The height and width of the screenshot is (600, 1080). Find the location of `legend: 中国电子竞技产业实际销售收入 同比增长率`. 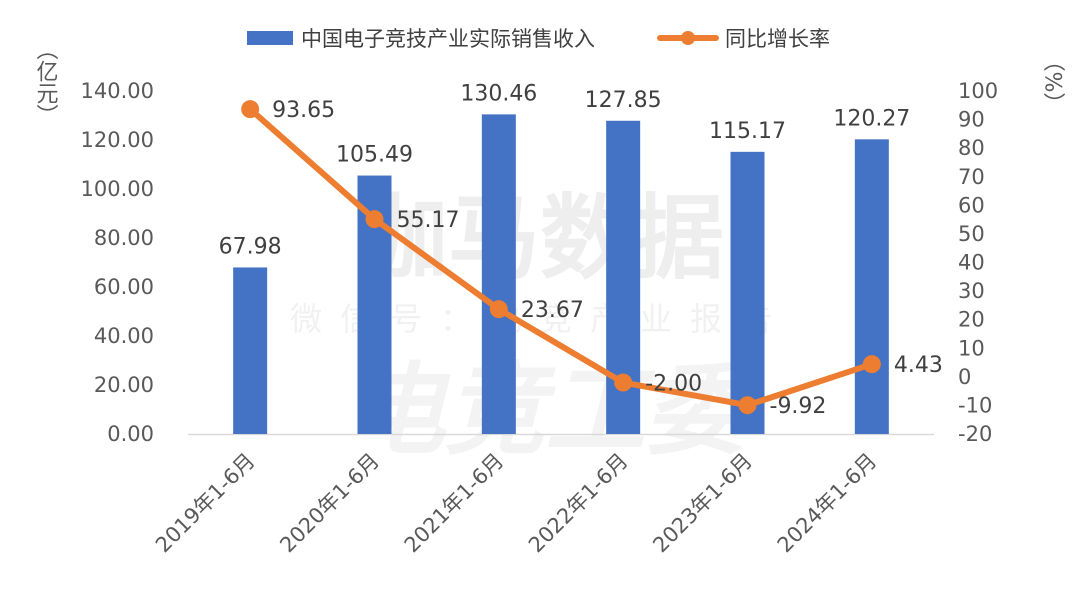

legend: 中国电子竞技产业实际销售收入 同比增长率 is located at coordinates (538, 39).